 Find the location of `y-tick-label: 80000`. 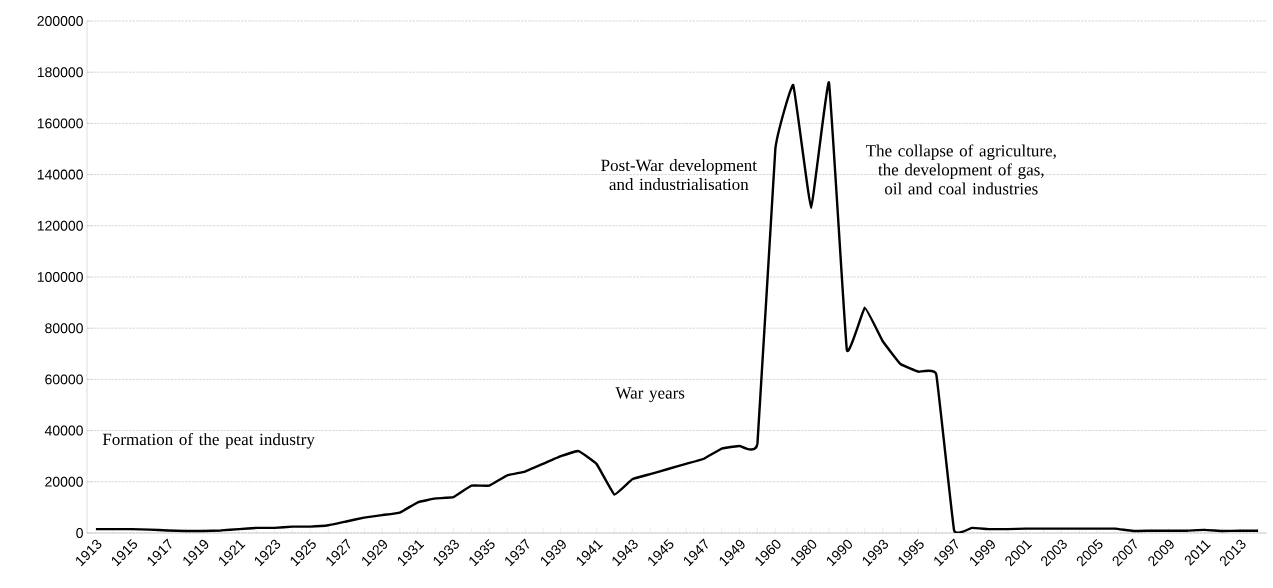

y-tick-label: 80000 is located at coordinates (64, 328).